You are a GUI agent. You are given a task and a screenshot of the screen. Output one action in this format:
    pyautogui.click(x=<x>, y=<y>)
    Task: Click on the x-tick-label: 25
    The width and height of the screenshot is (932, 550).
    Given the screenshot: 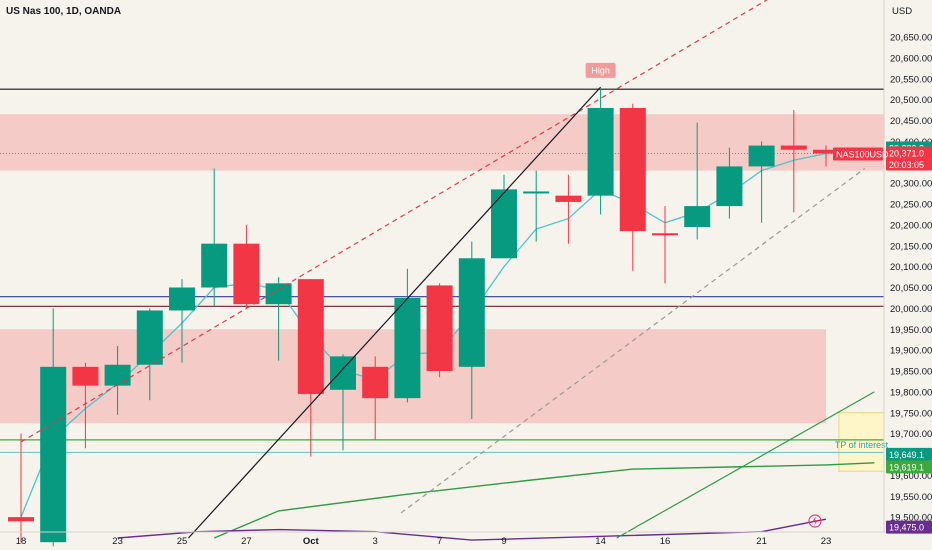 What is the action you would take?
    pyautogui.click(x=182, y=541)
    